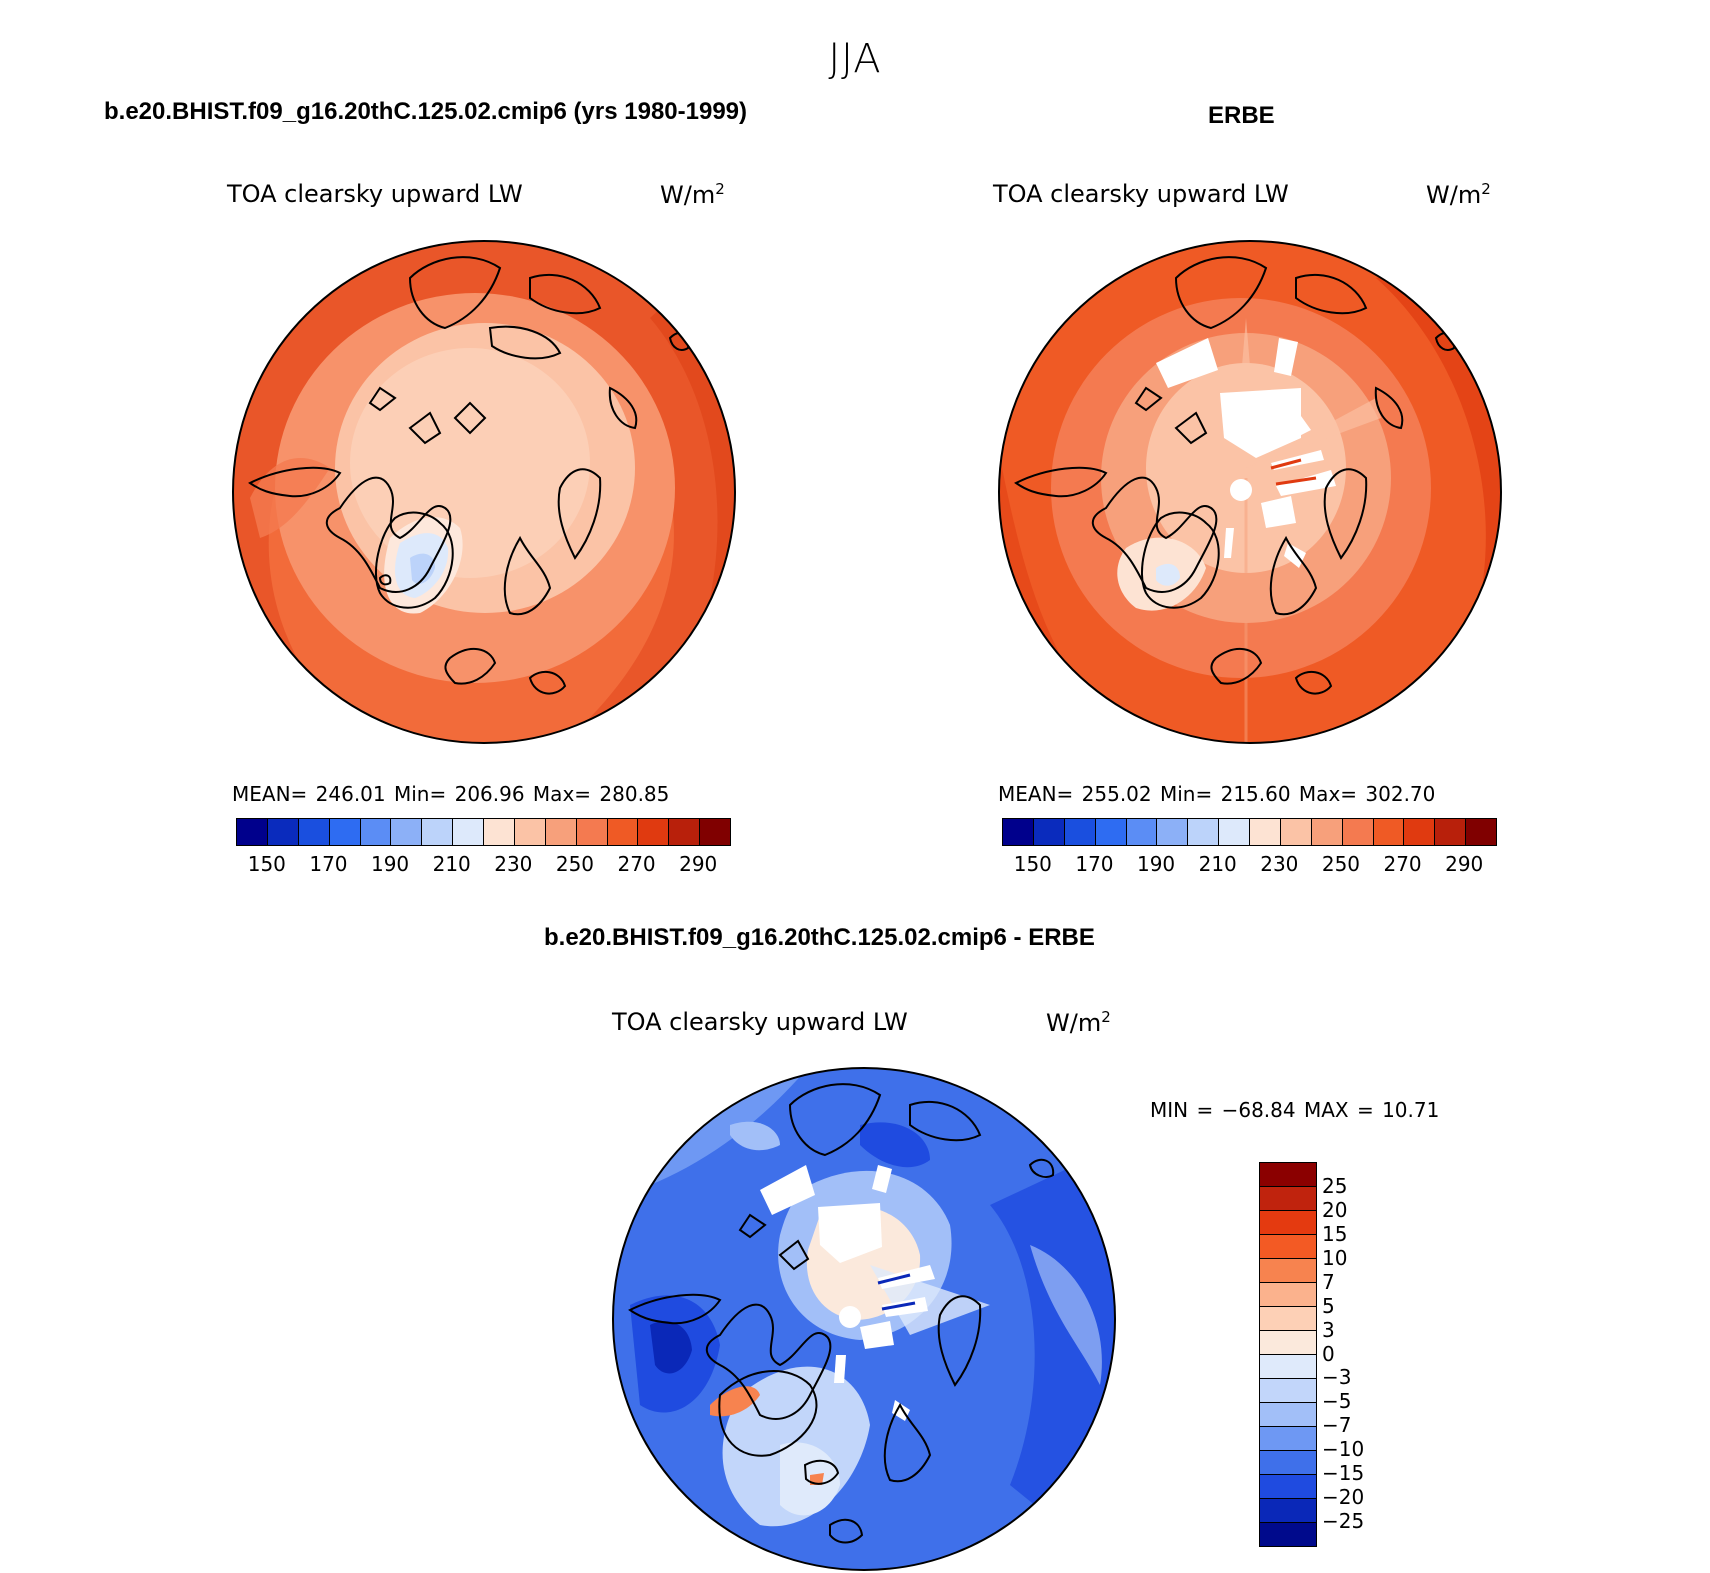 This screenshot has width=1710, height=1573. Describe the element at coordinates (1335, 1209) in the screenshot. I see `colorbar-tick-label: 20` at that location.